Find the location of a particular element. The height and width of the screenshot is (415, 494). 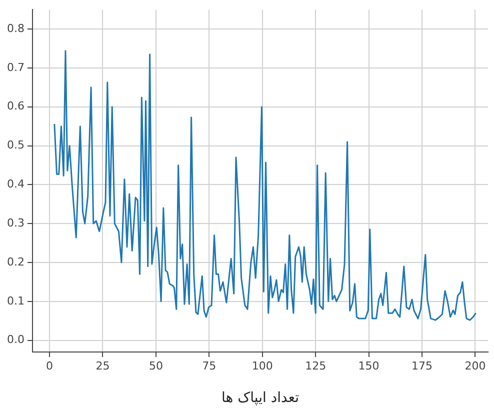

y-tick-label: 0.1 is located at coordinates (15, 301).